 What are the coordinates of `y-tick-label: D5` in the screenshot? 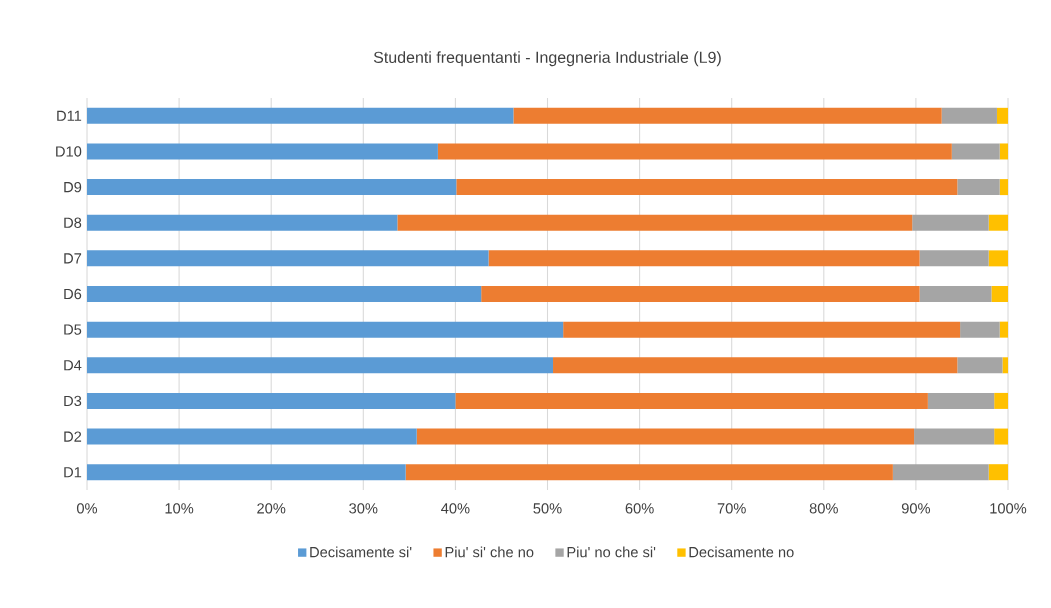 It's located at (73, 329).